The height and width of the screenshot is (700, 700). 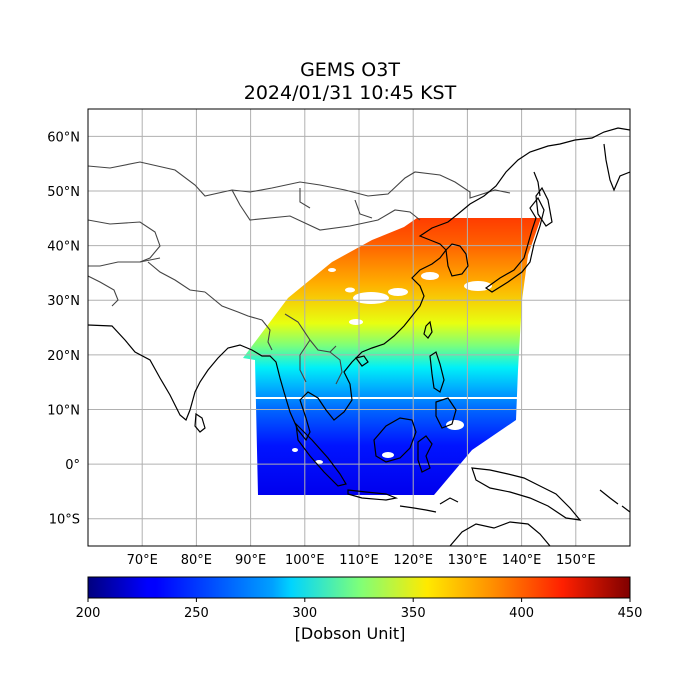 I want to click on colorbar-tick-label: 450, so click(x=630, y=613).